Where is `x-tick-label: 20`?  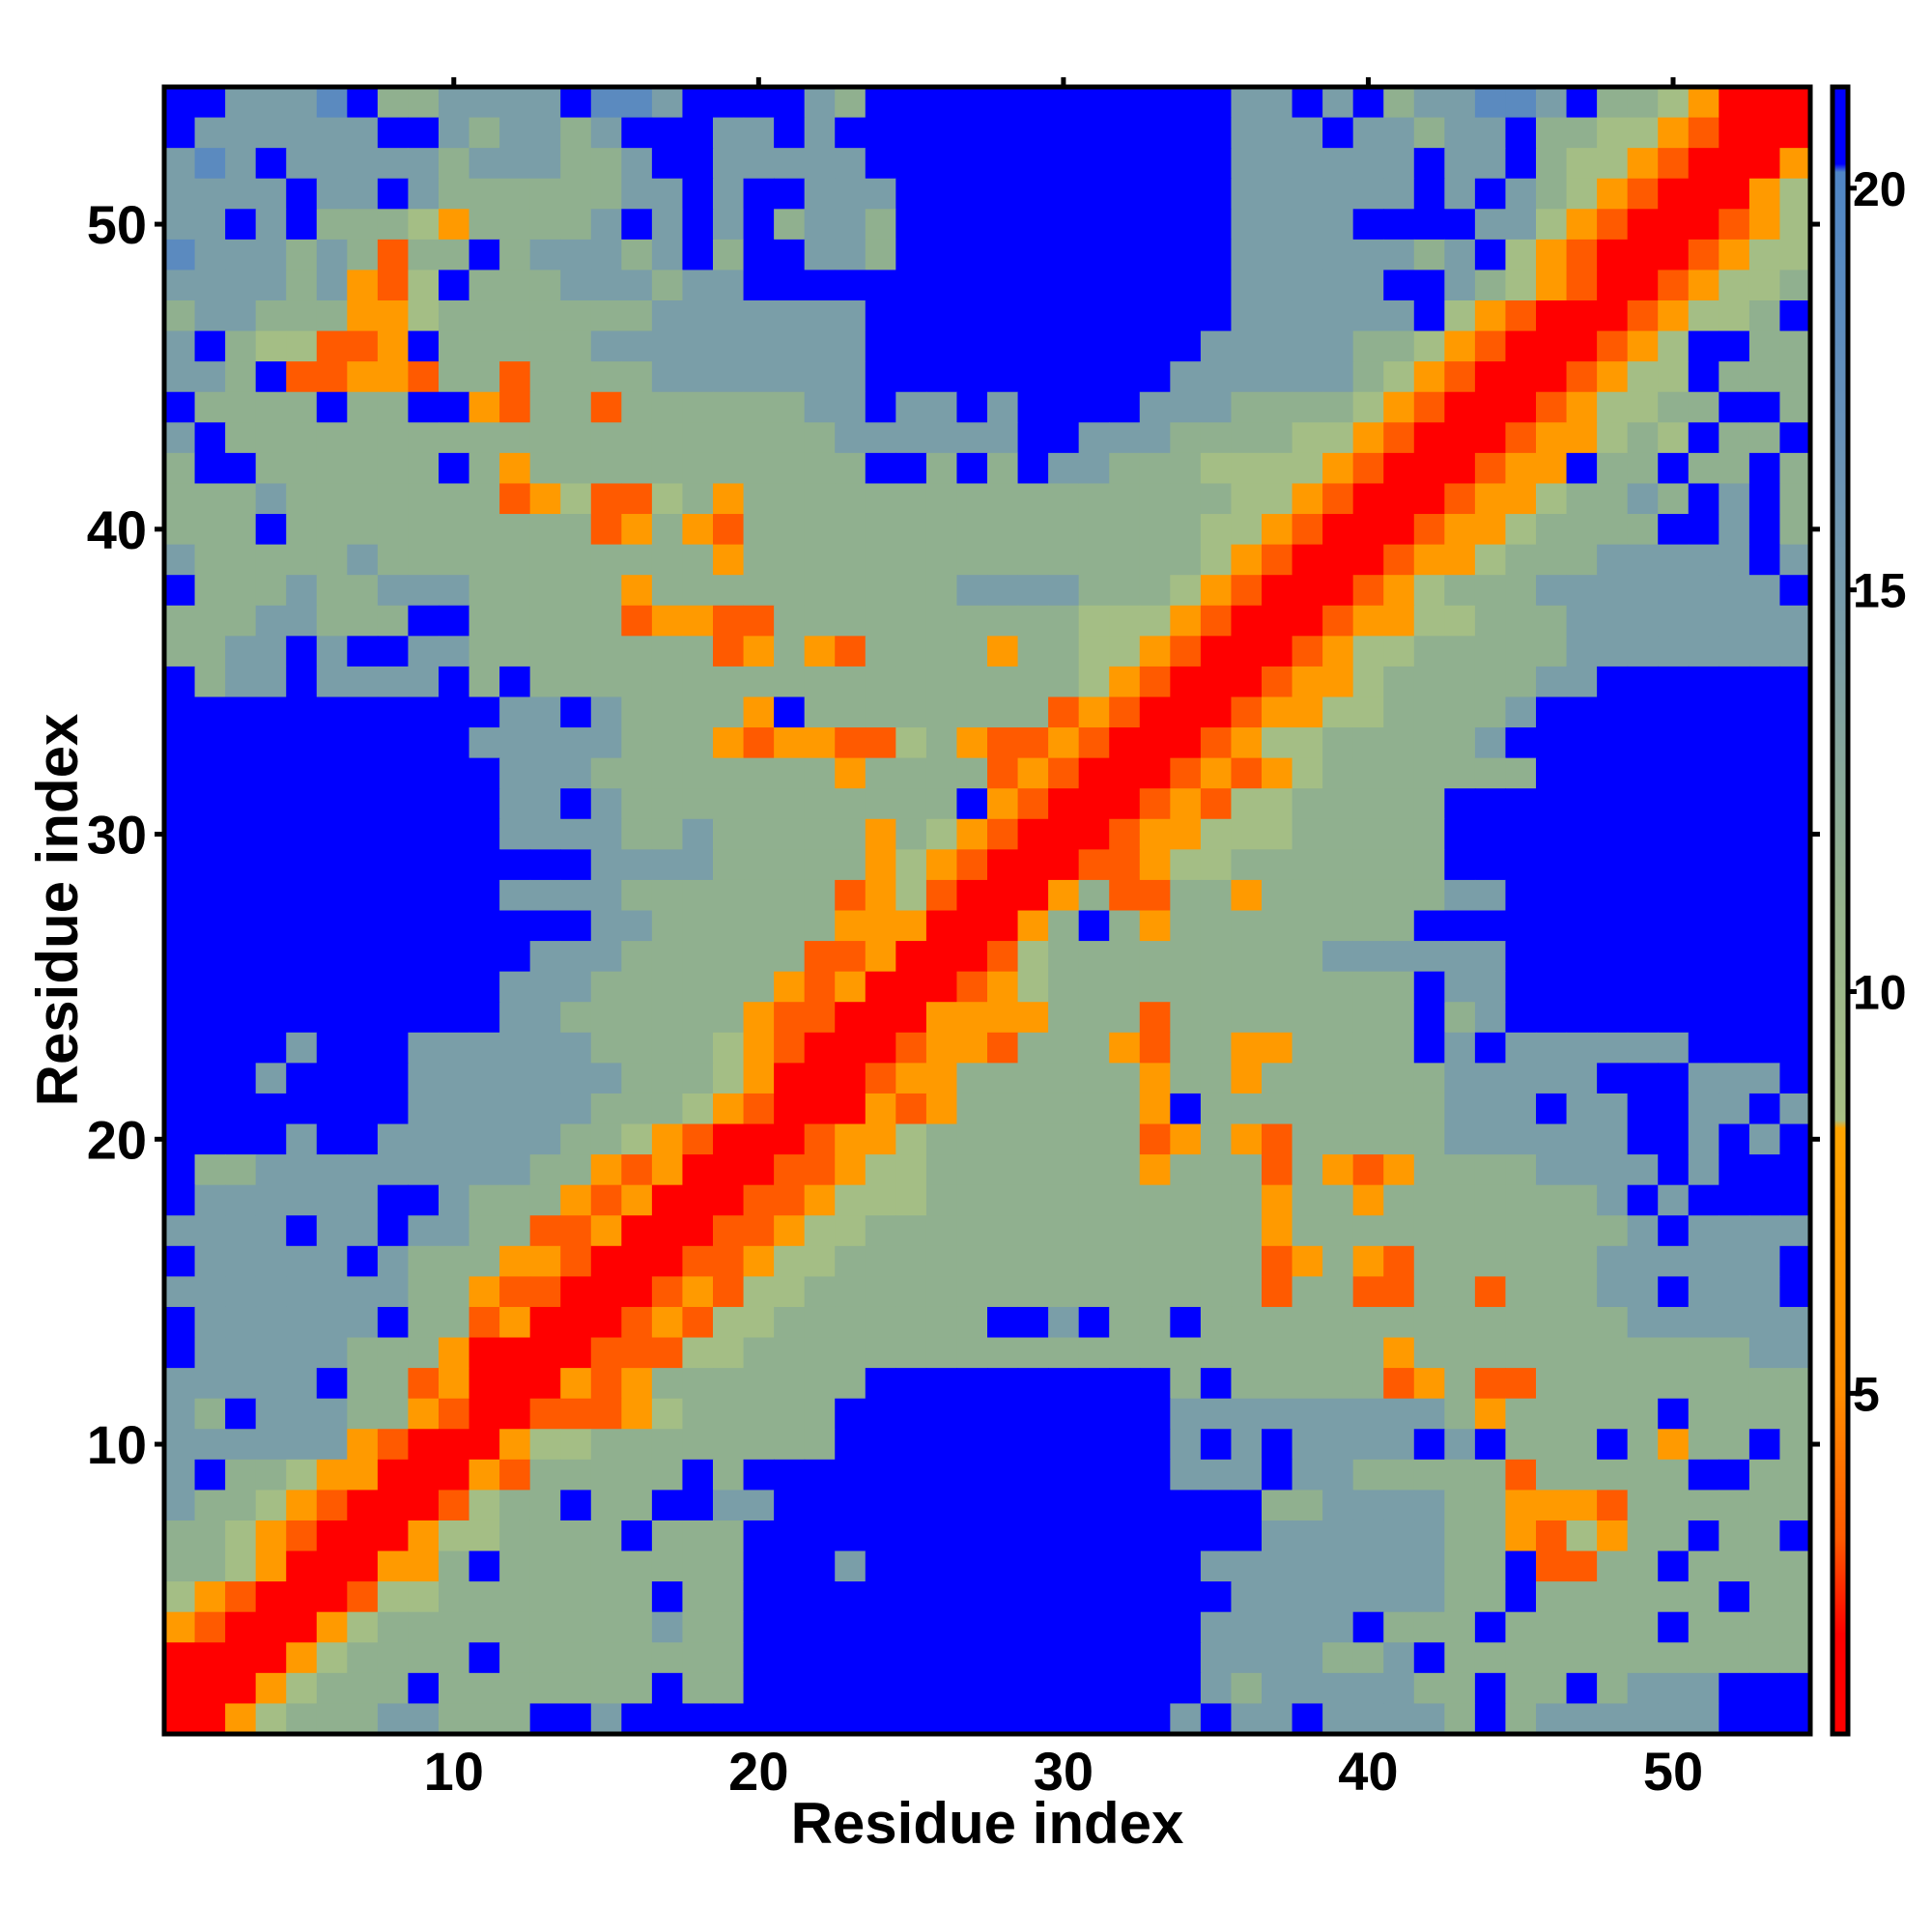
x-tick-label: 20 is located at coordinates (758, 1771).